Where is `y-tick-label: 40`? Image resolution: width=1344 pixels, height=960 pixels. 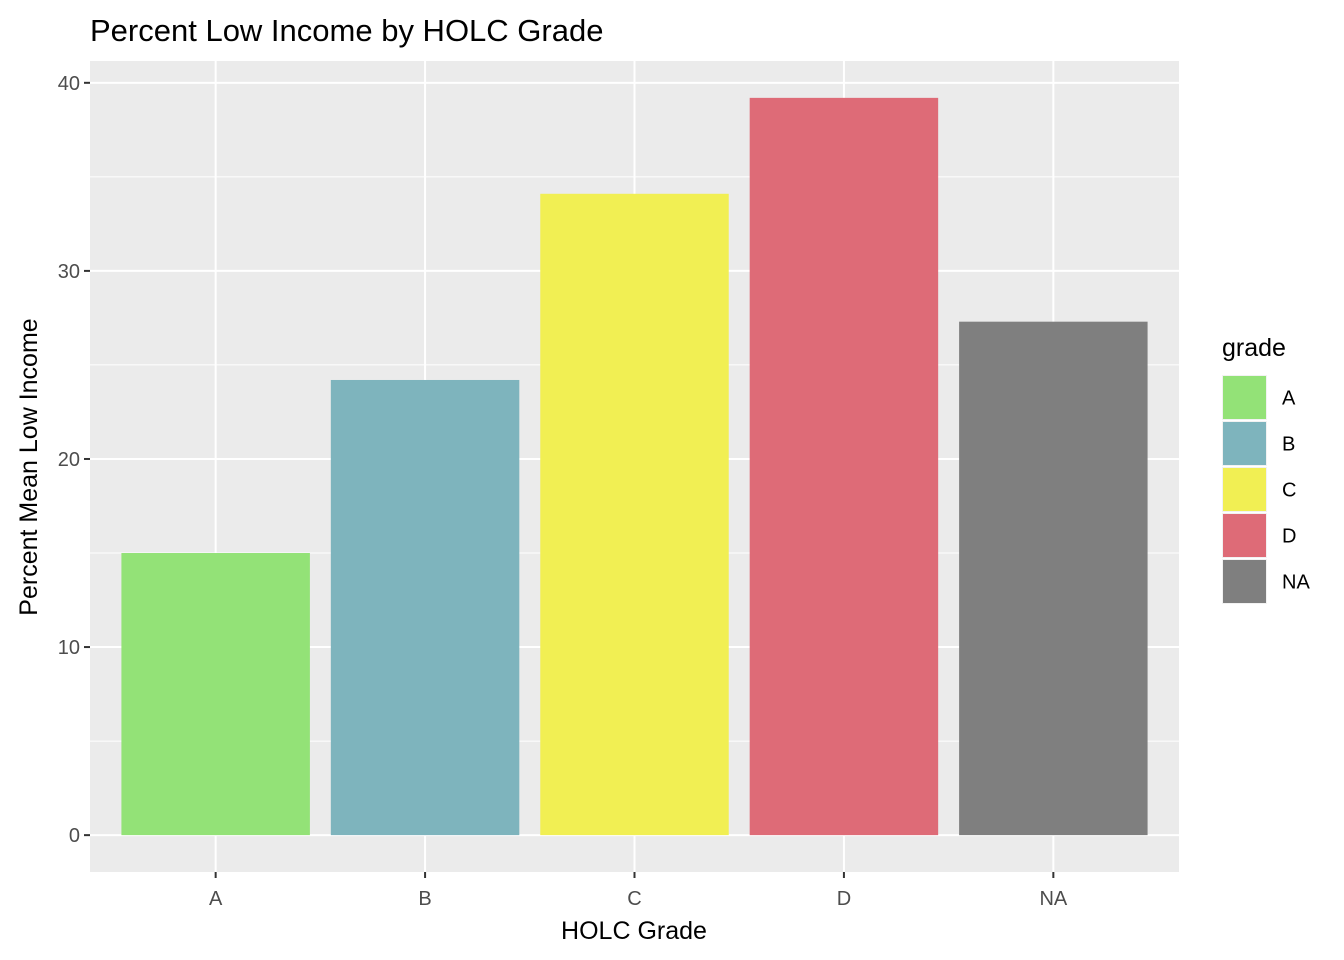 y-tick-label: 40 is located at coordinates (69, 84).